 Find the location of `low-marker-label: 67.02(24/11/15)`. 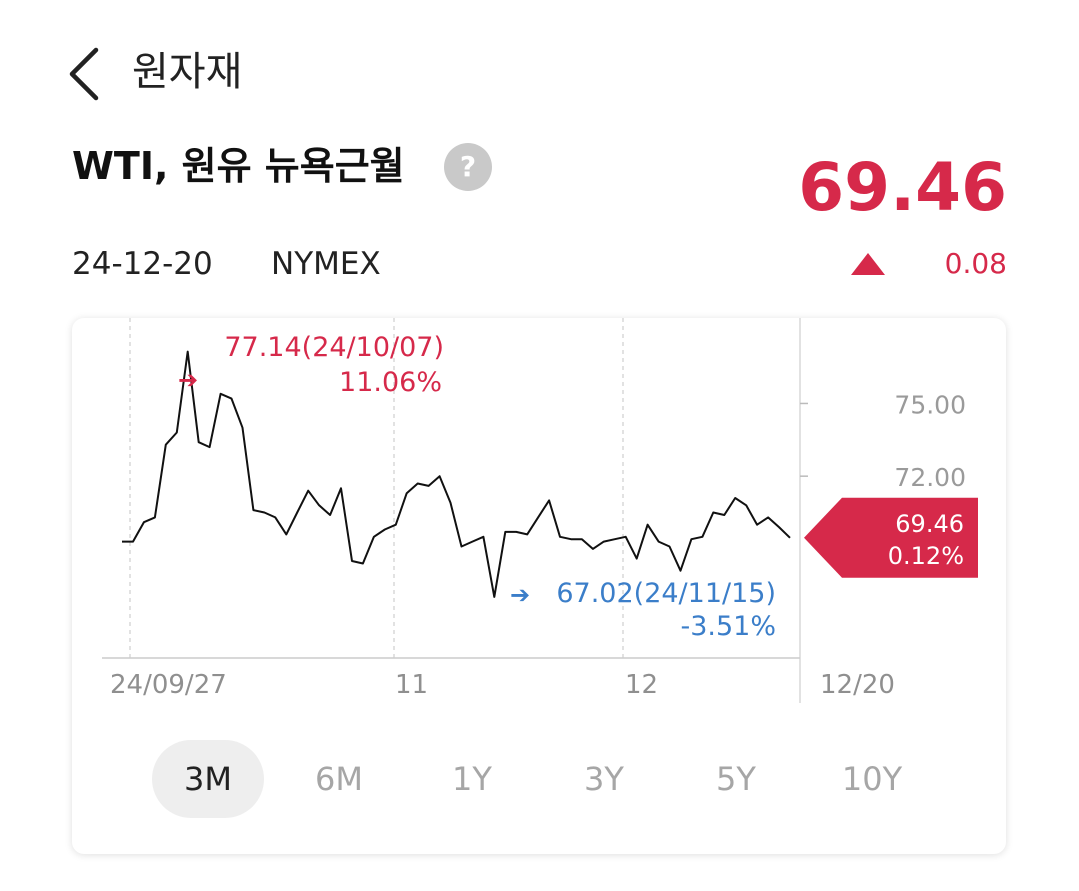

low-marker-label: 67.02(24/11/15) is located at coordinates (666, 593).